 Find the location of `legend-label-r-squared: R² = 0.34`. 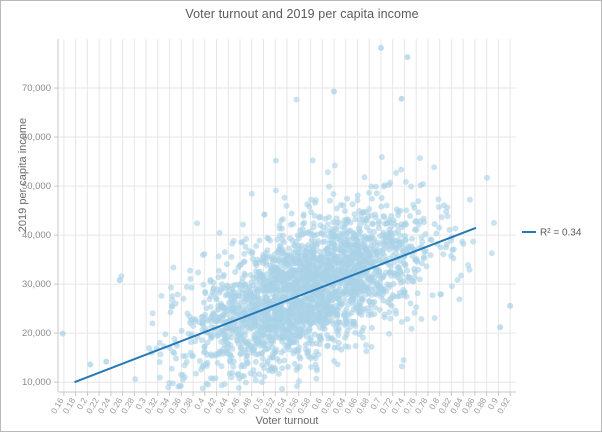

legend-label-r-squared: R² = 0.34 is located at coordinates (561, 233).